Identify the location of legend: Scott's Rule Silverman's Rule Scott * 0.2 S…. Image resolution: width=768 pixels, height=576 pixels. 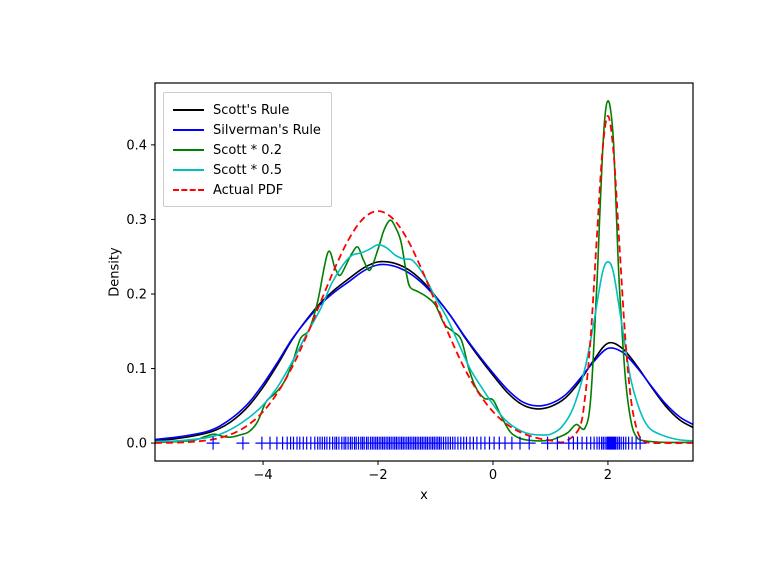
(247, 149).